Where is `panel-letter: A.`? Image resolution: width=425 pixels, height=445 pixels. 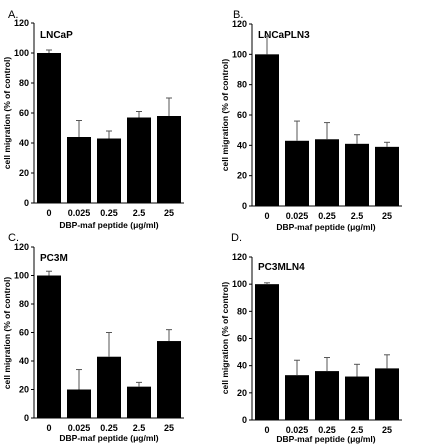
panel-letter: A. is located at coordinates (13, 15).